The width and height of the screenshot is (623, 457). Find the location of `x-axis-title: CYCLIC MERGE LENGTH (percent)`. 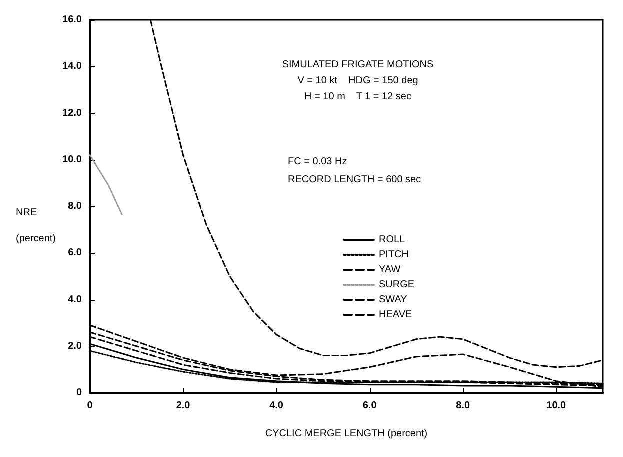

x-axis-title: CYCLIC MERGE LENGTH (percent) is located at coordinates (346, 434).